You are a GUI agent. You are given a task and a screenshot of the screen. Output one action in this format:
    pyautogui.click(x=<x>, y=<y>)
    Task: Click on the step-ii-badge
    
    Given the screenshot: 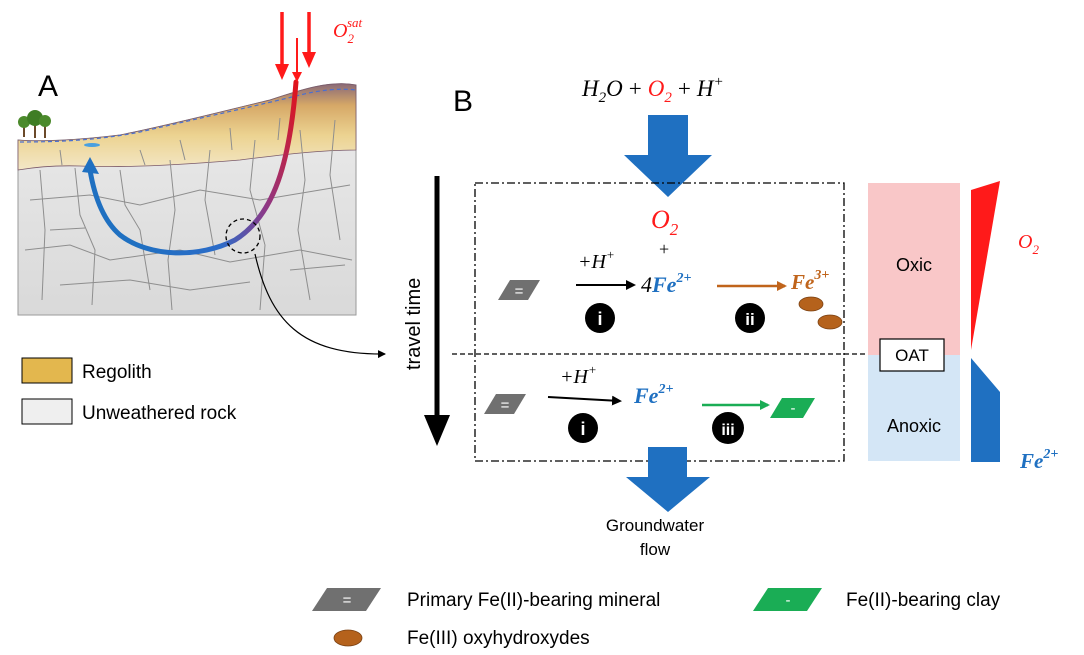 What is the action you would take?
    pyautogui.click(x=750, y=318)
    